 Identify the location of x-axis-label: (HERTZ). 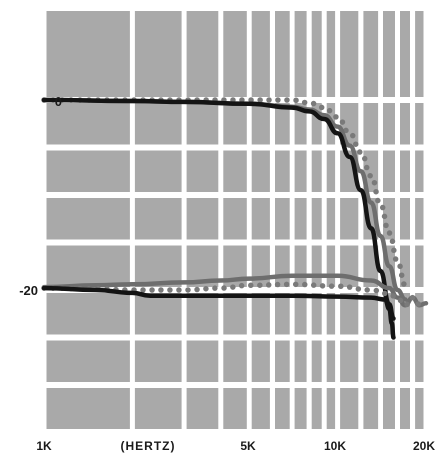
(148, 446).